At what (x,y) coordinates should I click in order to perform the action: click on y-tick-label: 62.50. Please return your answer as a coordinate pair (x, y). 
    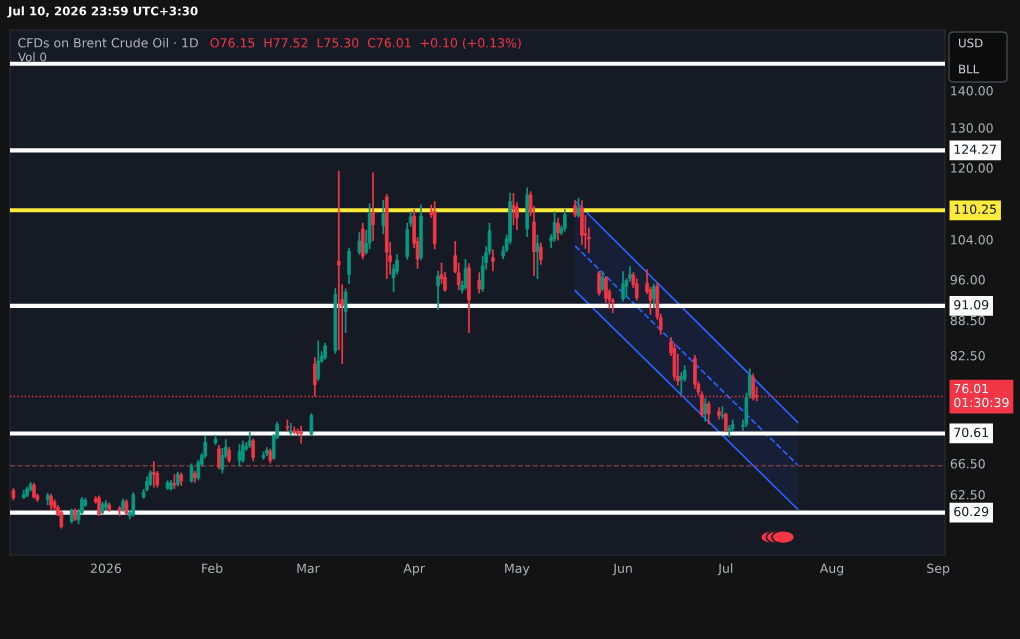
    Looking at the image, I should click on (967, 495).